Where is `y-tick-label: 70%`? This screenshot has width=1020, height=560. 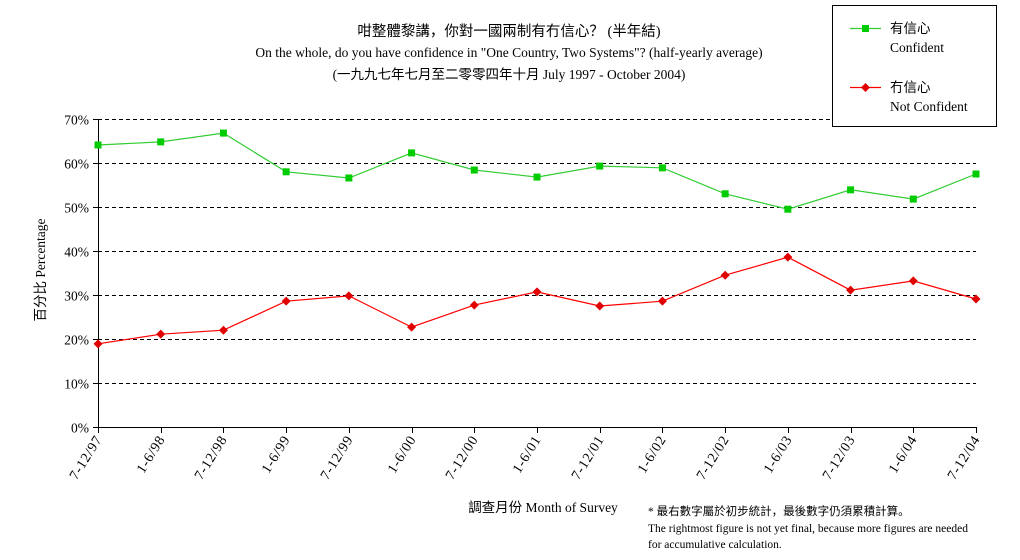 y-tick-label: 70% is located at coordinates (76, 120).